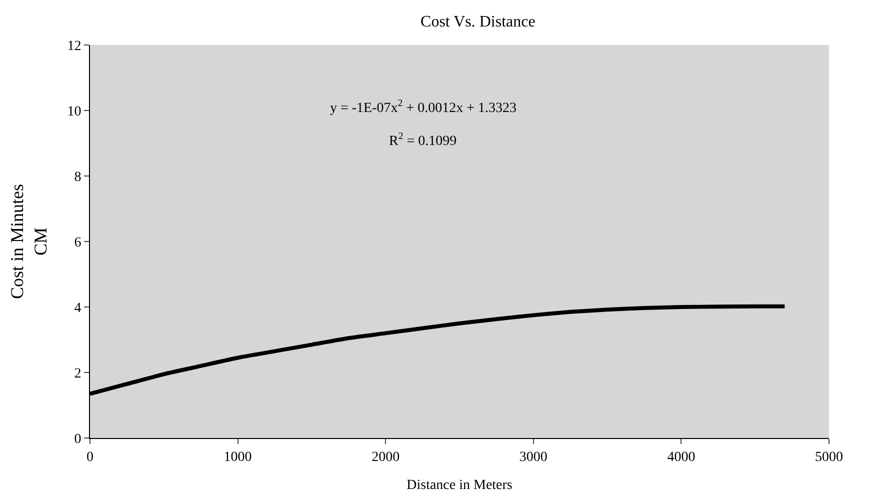  Describe the element at coordinates (533, 457) in the screenshot. I see `x-tick-label: 3000` at that location.